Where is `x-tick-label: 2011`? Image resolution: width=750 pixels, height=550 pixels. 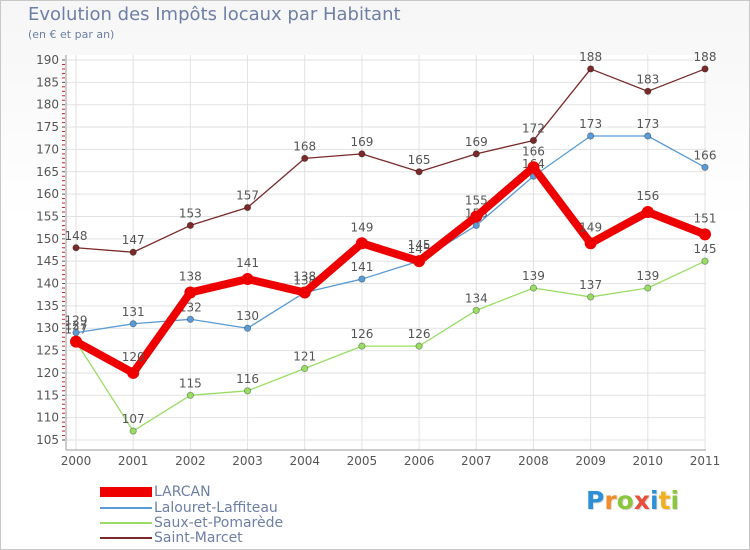
x-tick-label: 2011 is located at coordinates (705, 461).